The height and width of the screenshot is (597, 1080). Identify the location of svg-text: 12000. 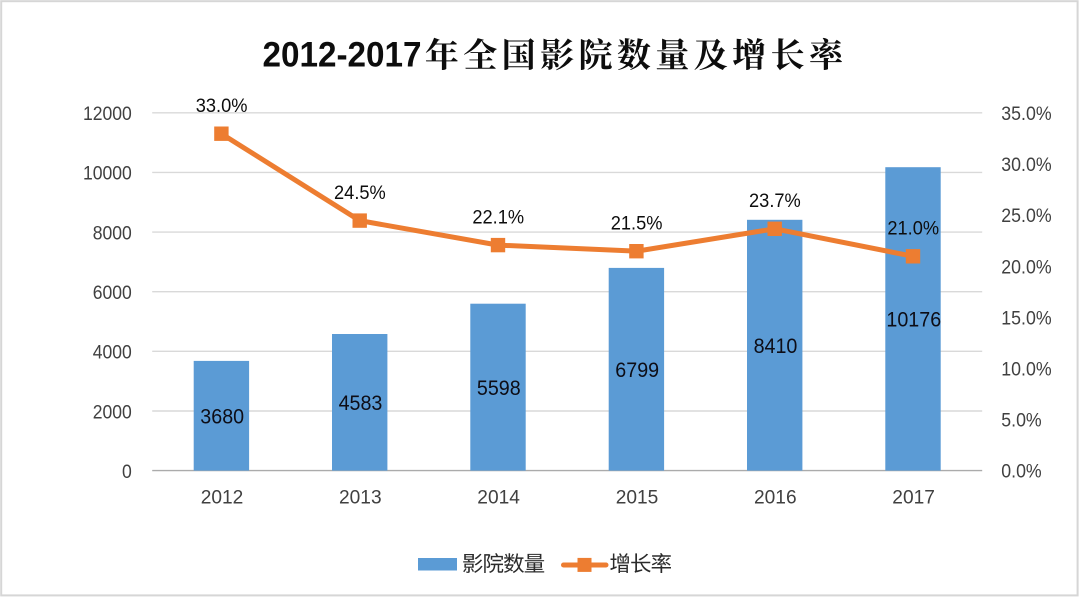
(107, 114).